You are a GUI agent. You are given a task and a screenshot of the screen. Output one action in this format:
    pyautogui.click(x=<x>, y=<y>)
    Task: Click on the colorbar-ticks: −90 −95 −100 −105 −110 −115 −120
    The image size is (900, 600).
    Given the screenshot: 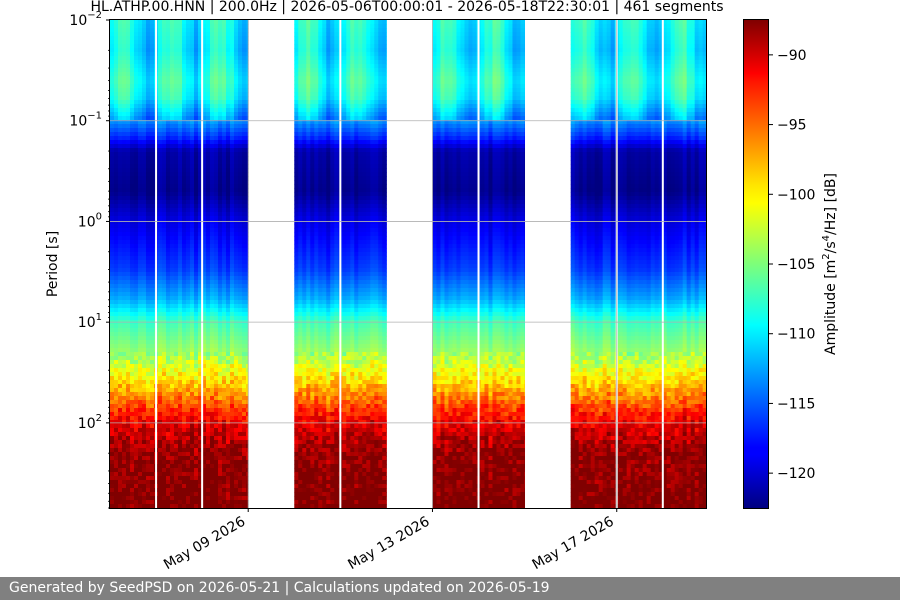 What is the action you would take?
    pyautogui.click(x=792, y=265)
    